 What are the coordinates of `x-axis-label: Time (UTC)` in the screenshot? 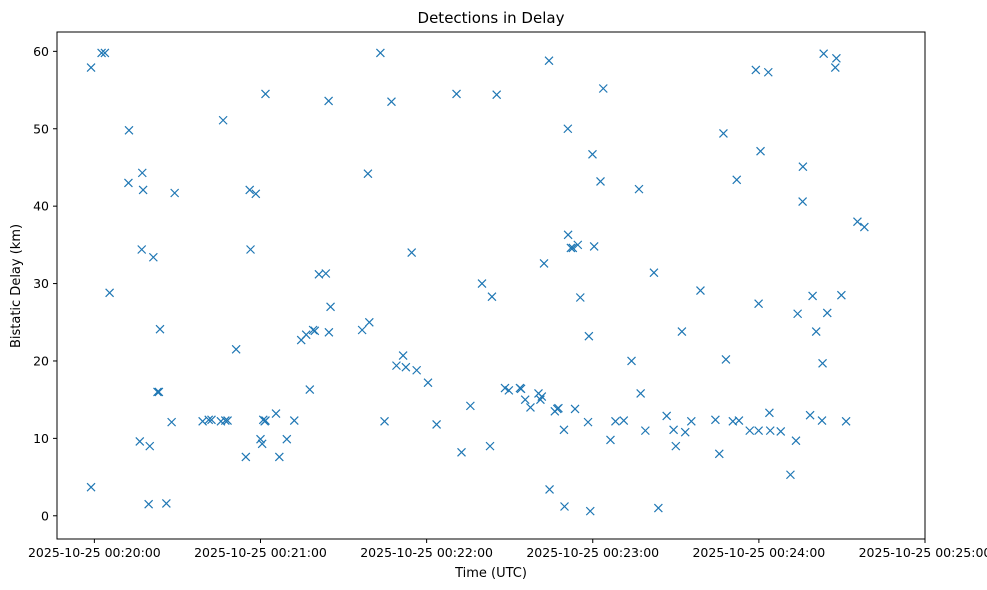 It's located at (490, 573).